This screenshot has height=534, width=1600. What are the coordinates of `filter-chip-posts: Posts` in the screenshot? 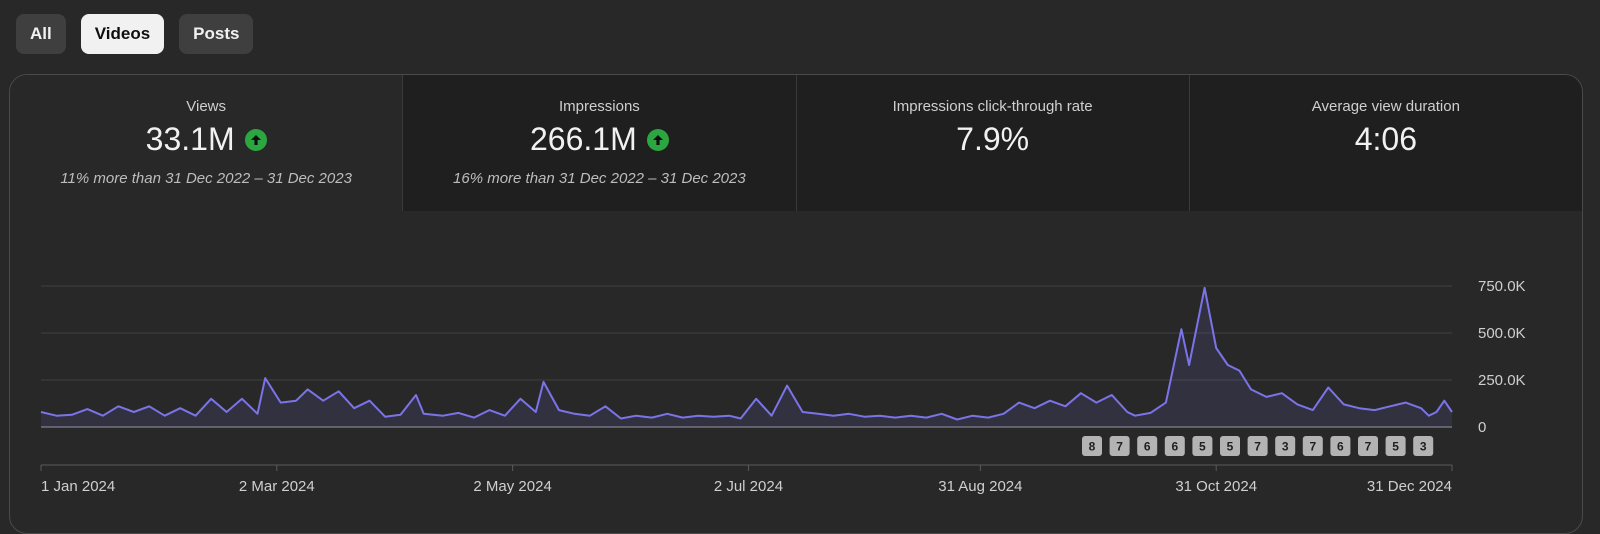 It's located at (216, 34).